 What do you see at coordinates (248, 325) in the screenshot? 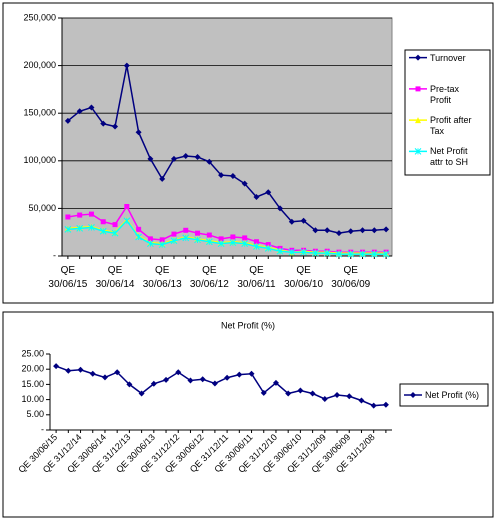
I see `chart-title: Net Profit (%)` at bounding box center [248, 325].